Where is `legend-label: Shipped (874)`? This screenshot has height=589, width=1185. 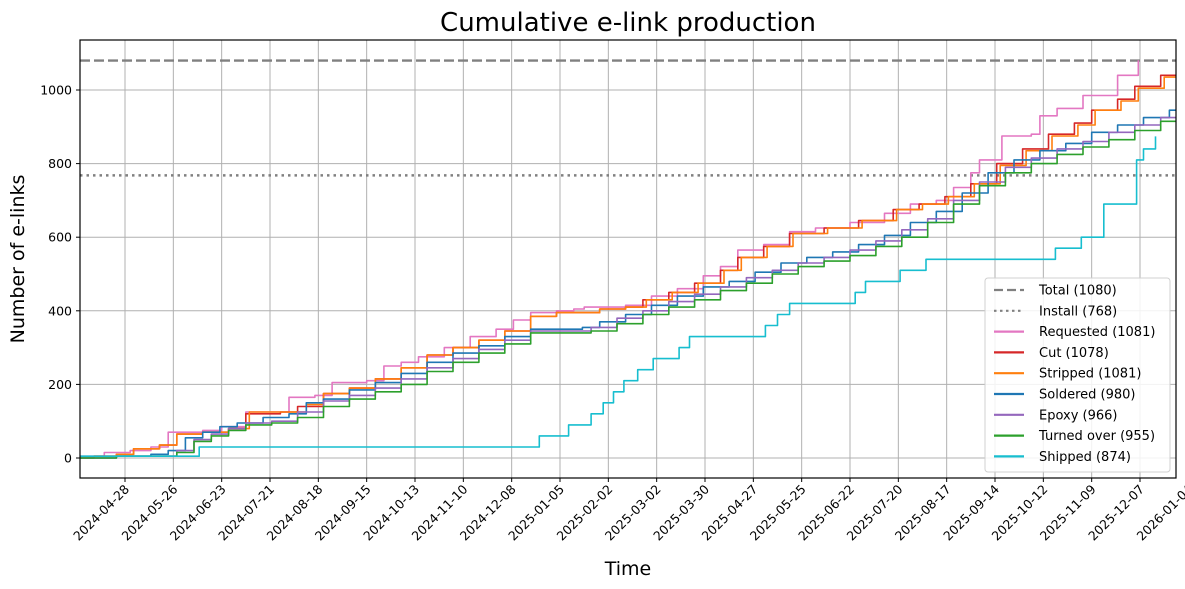 legend-label: Shipped (874) is located at coordinates (1085, 457).